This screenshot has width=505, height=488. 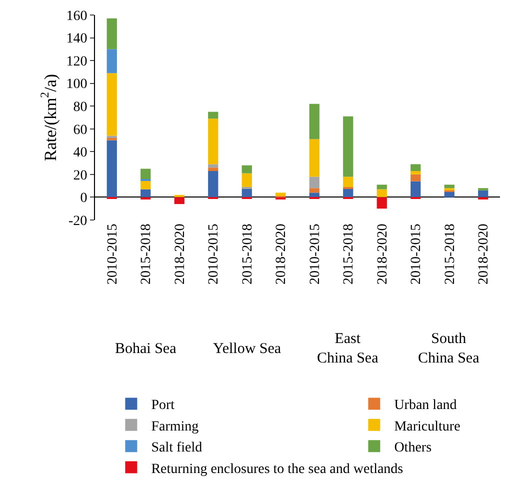 I want to click on y-tick-label: -20, so click(x=78, y=221).